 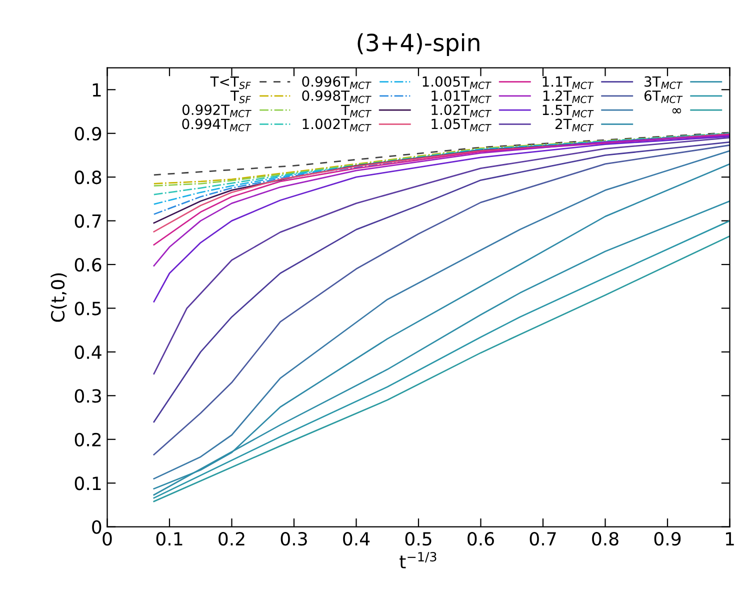 What do you see at coordinates (568, 83) in the screenshot?
I see `legend-label: 1.1T$_{MCT}$` at bounding box center [568, 83].